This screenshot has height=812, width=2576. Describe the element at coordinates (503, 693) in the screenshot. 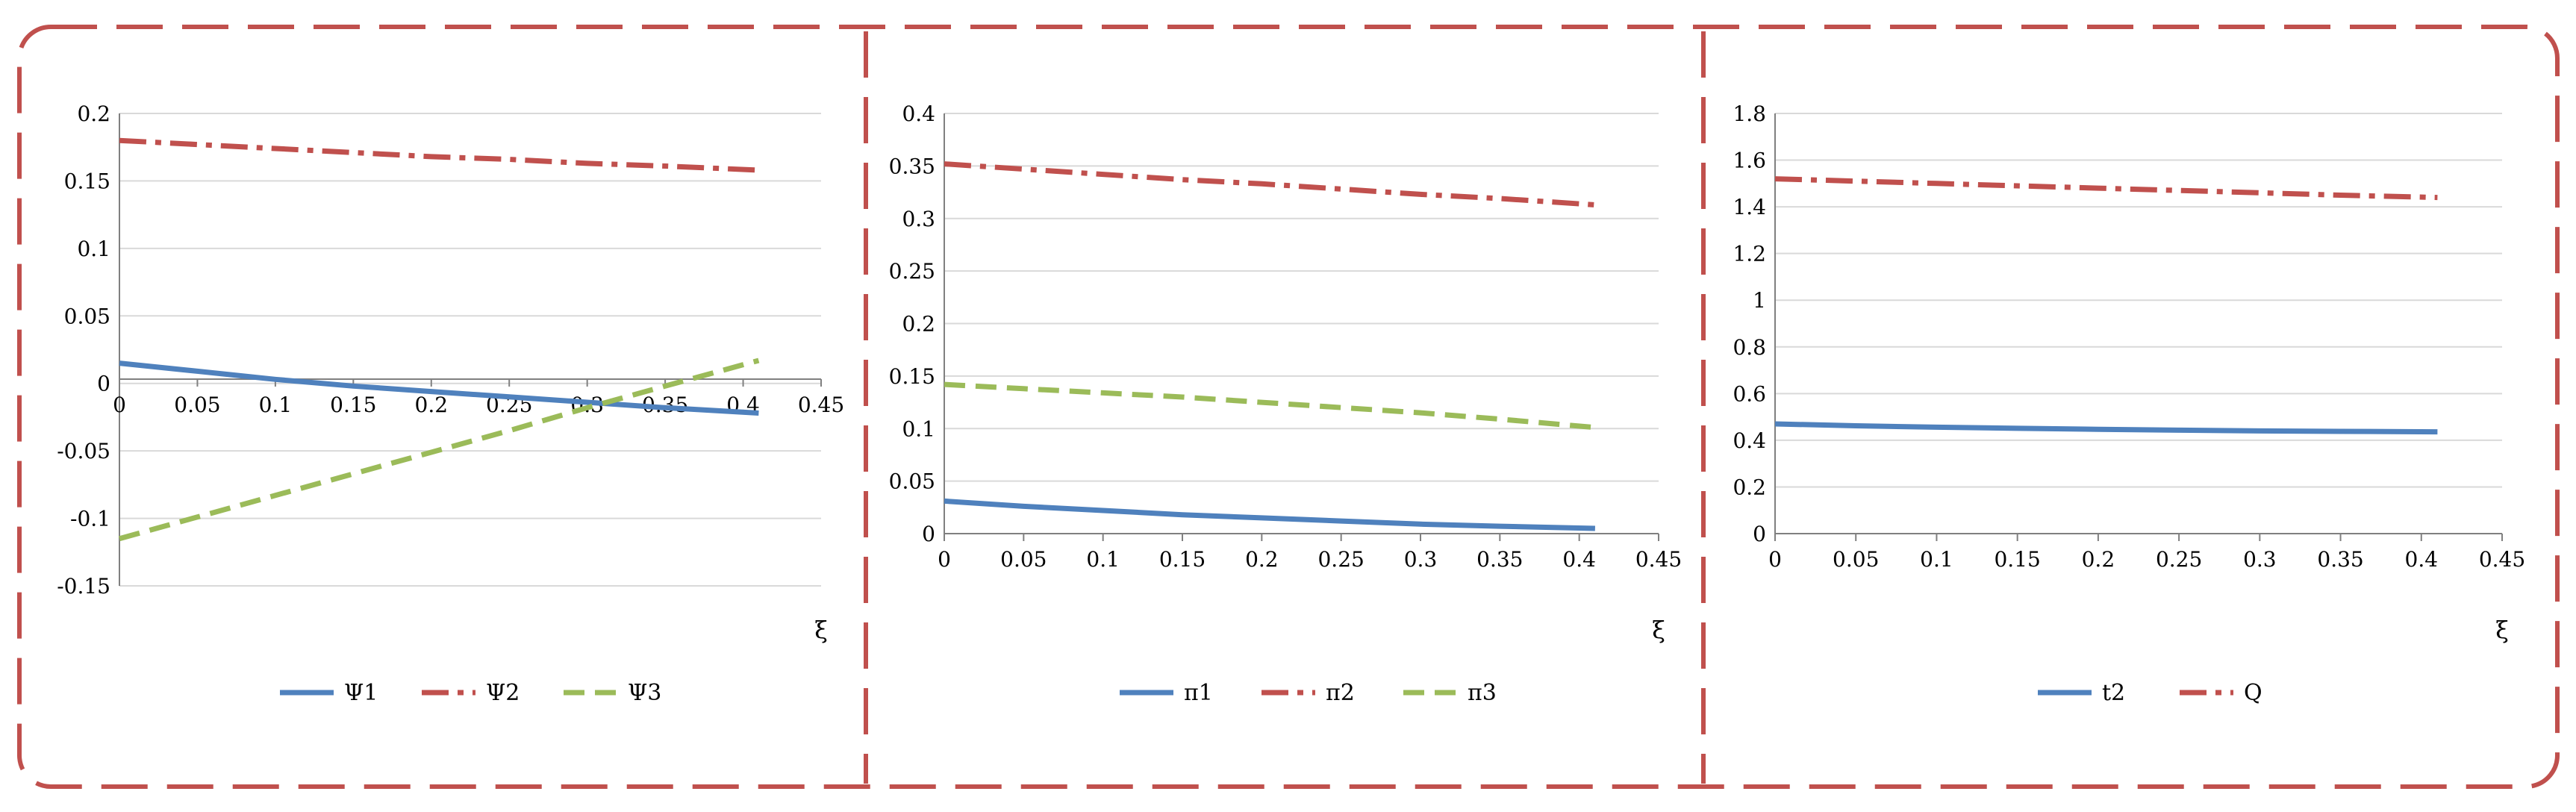

I see `legend-label-2: Ψ2` at that location.